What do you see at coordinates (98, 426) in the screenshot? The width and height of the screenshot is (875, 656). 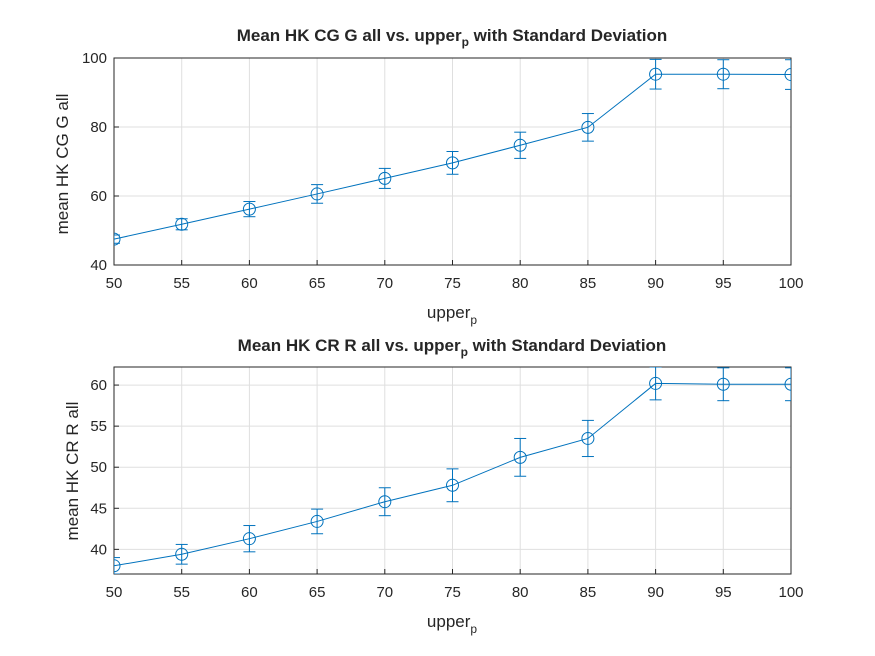 I see `y-tick-label: 55` at bounding box center [98, 426].